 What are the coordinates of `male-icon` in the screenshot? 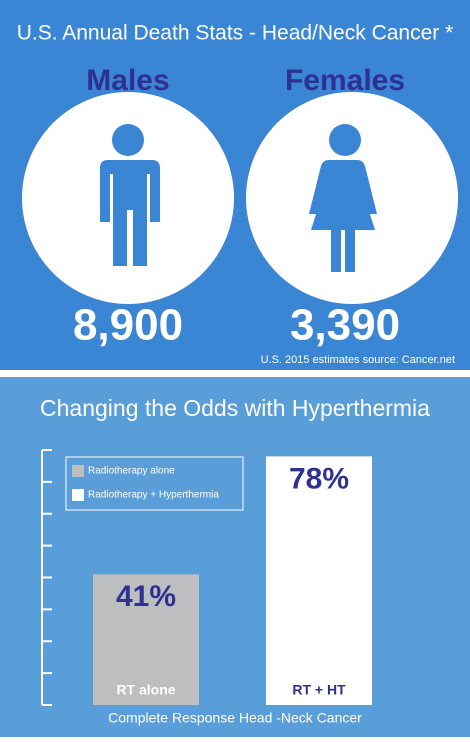 It's located at (130, 195).